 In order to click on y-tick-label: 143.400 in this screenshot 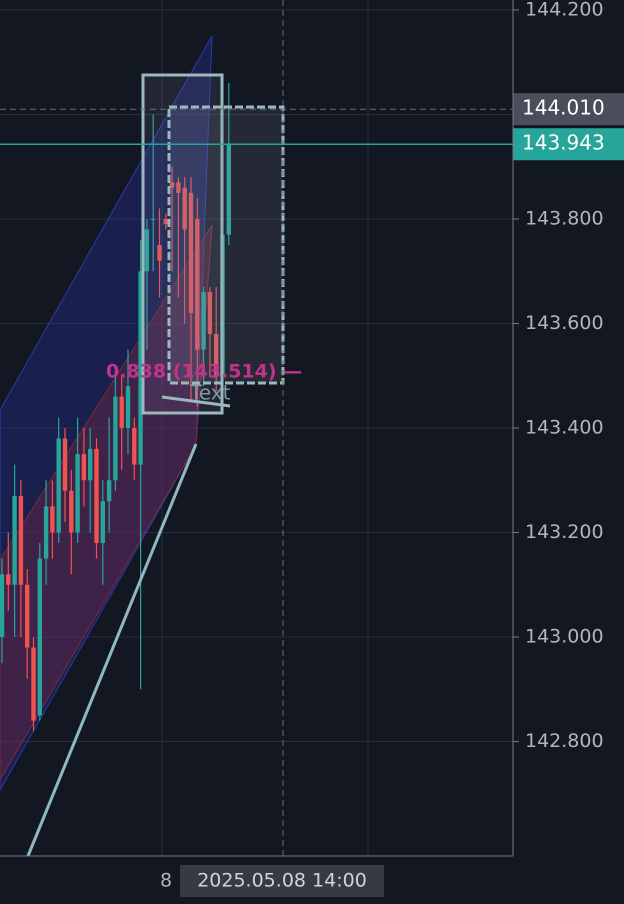, I will do `click(564, 428)`.